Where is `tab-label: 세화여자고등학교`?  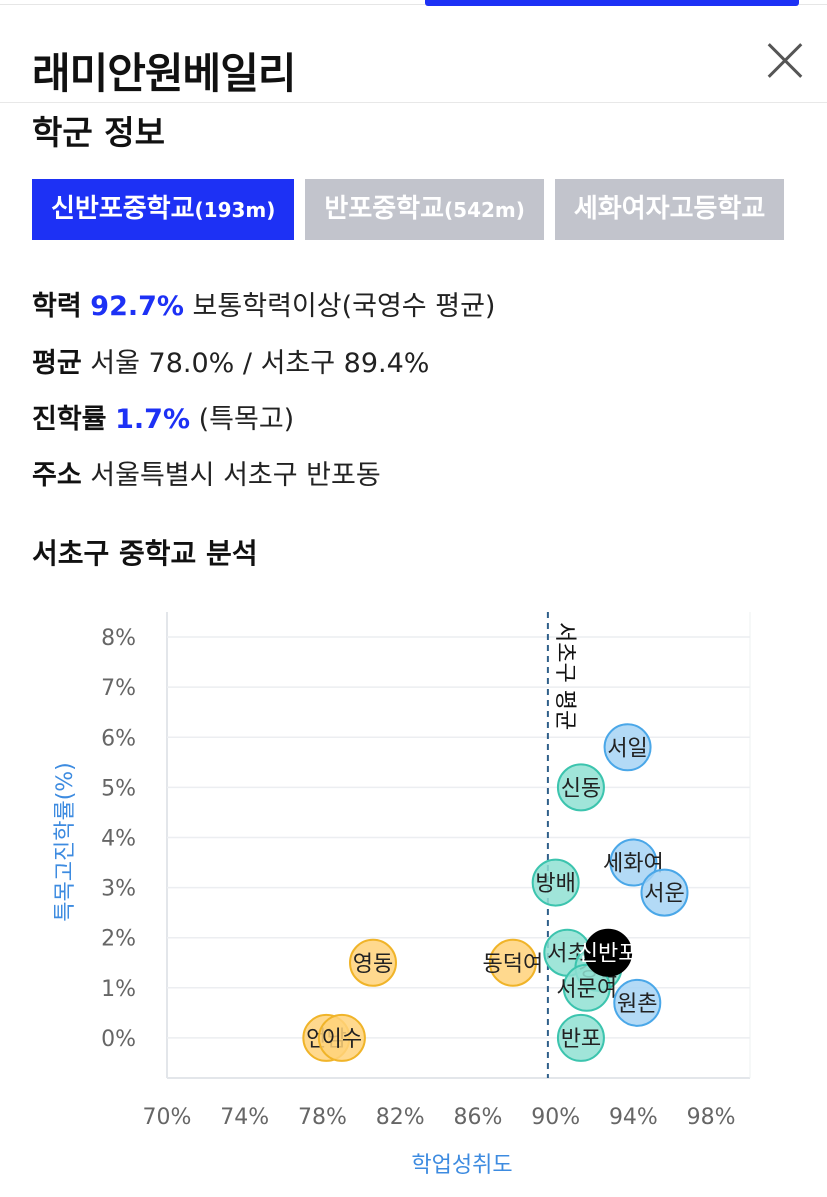 tab-label: 세화여자고등학교 is located at coordinates (669, 209).